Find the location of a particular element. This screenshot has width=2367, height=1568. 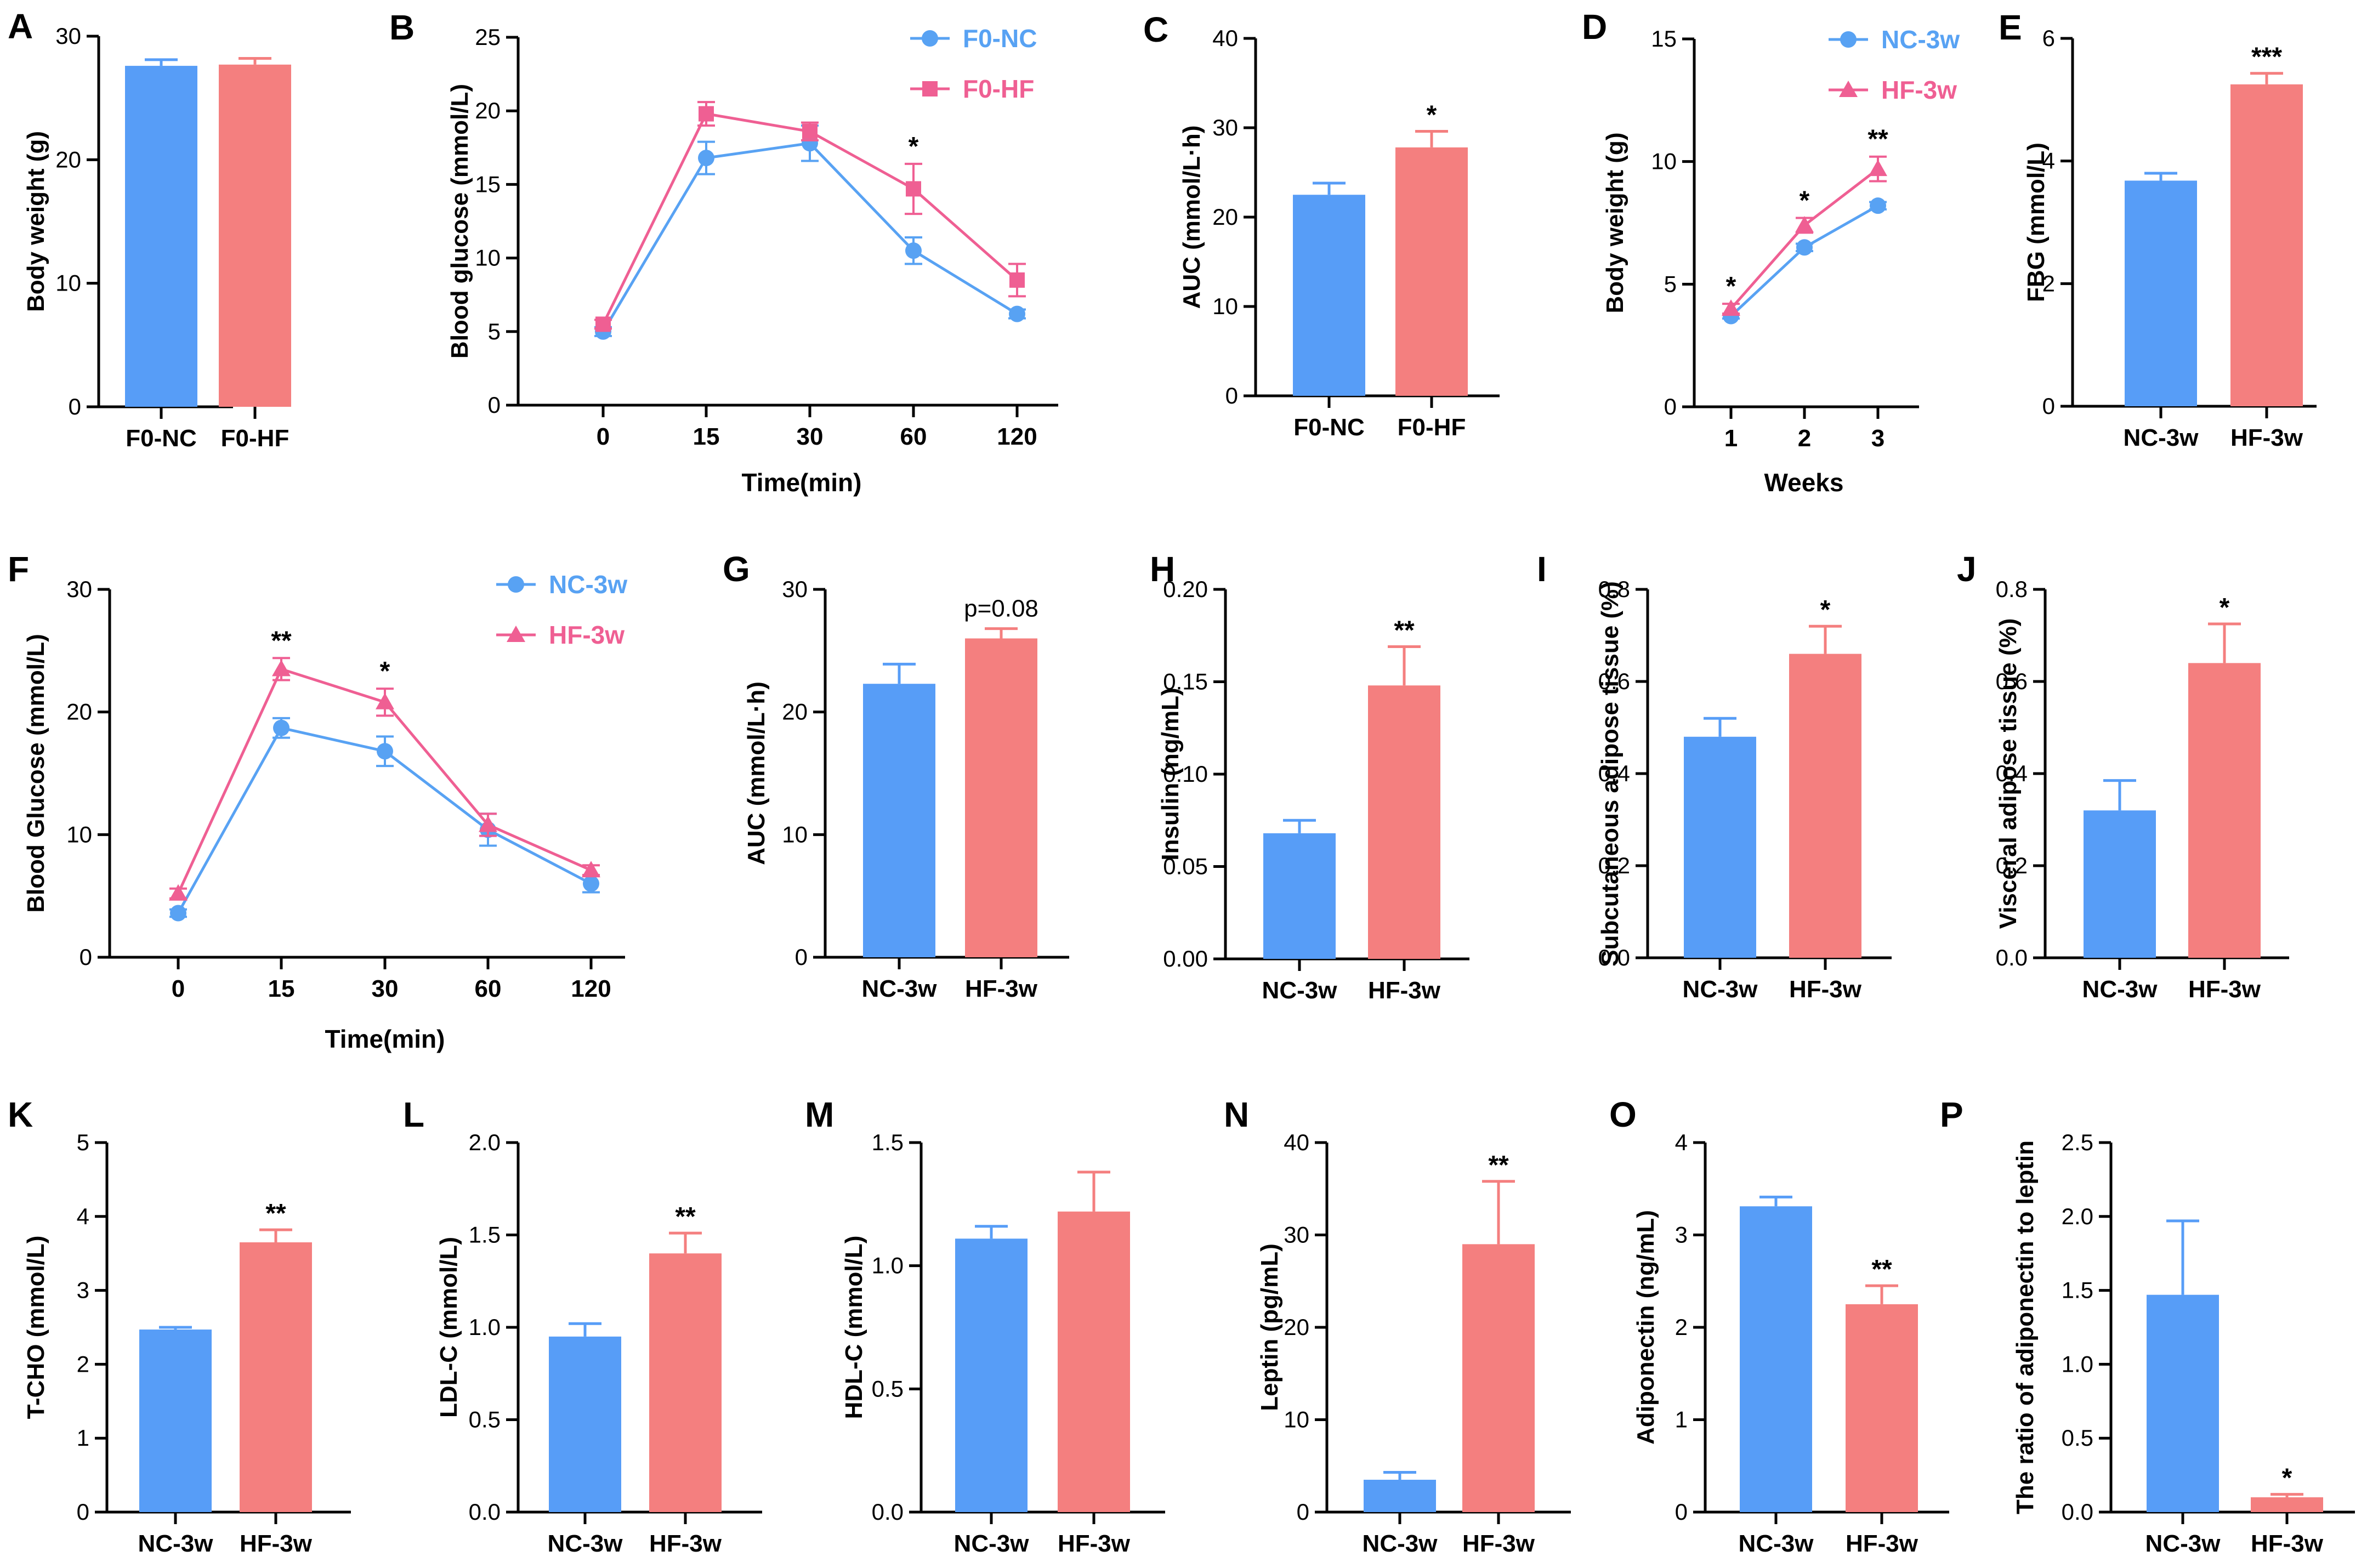

panel-letter: K is located at coordinates (20, 1115).